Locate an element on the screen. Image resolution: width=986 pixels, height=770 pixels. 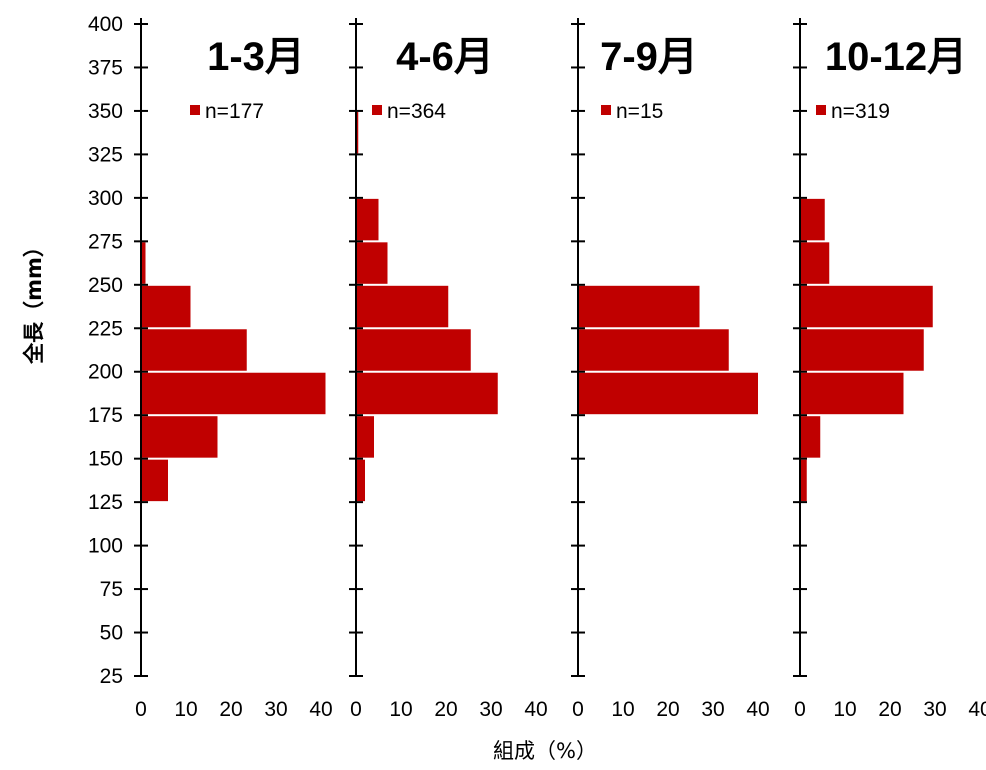
y-tick-label: 200 is located at coordinates (105, 372).